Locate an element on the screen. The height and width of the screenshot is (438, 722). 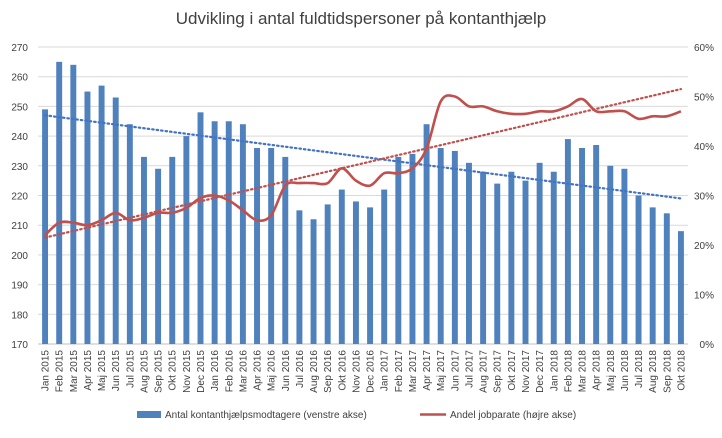
right-tick-label: 10% is located at coordinates (704, 296).